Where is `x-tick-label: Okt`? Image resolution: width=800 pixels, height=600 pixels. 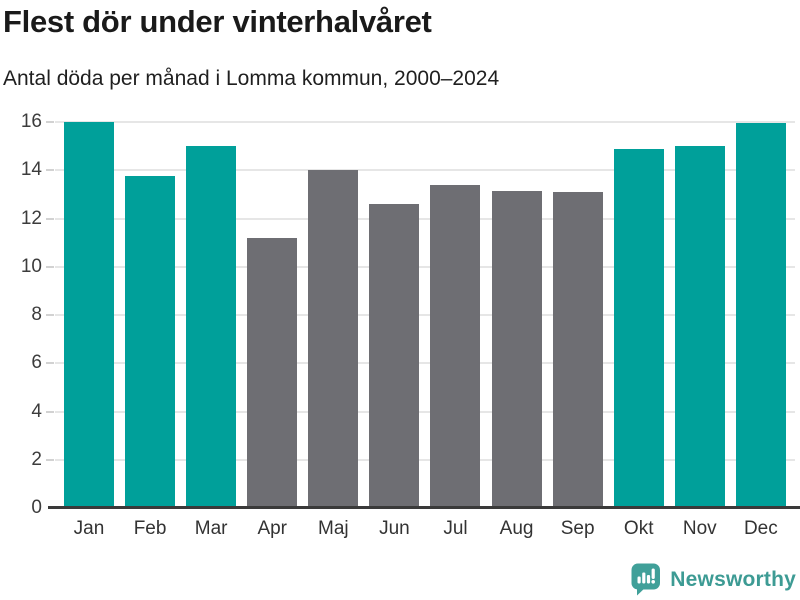
x-tick-label: Okt is located at coordinates (638, 528).